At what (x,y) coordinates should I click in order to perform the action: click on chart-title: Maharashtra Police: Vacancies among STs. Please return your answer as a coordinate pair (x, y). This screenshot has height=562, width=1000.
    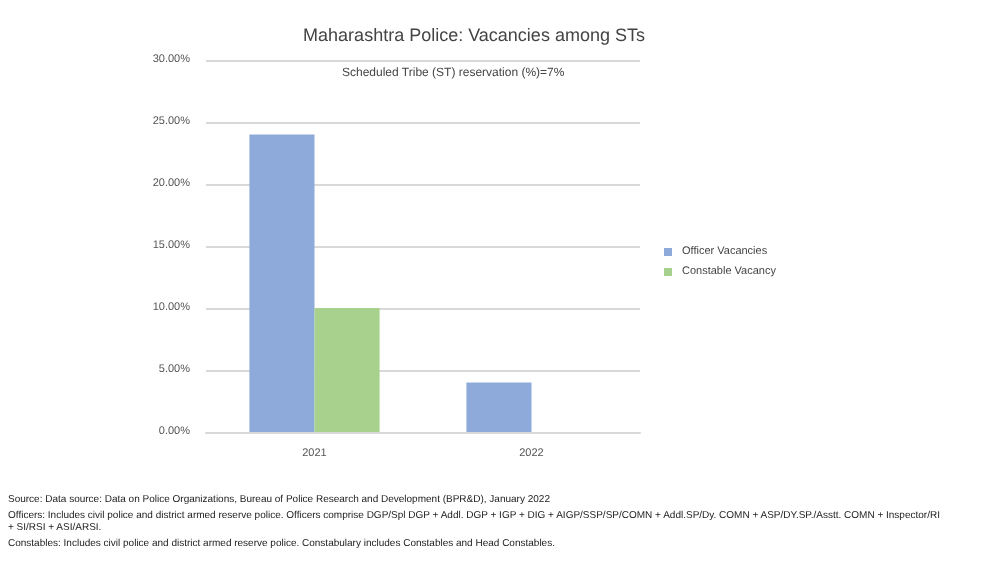
    Looking at the image, I should click on (474, 35).